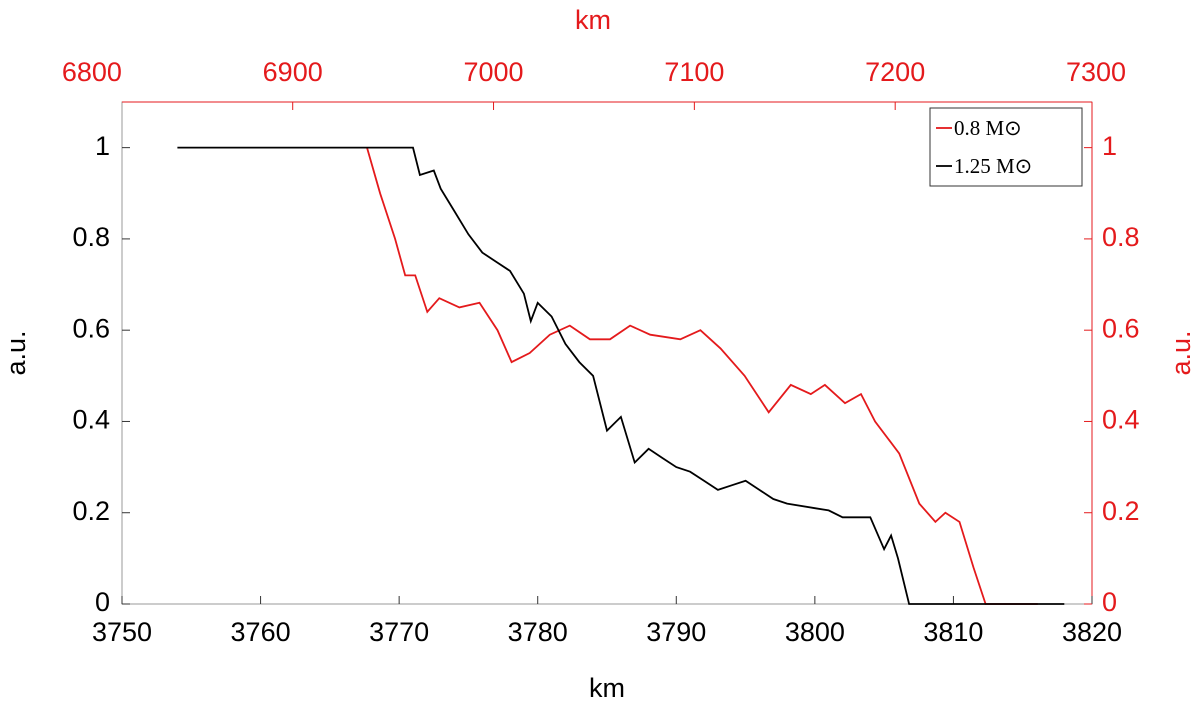 The height and width of the screenshot is (707, 1200). What do you see at coordinates (91, 237) in the screenshot?
I see `y-tick-label: 0.8` at bounding box center [91, 237].